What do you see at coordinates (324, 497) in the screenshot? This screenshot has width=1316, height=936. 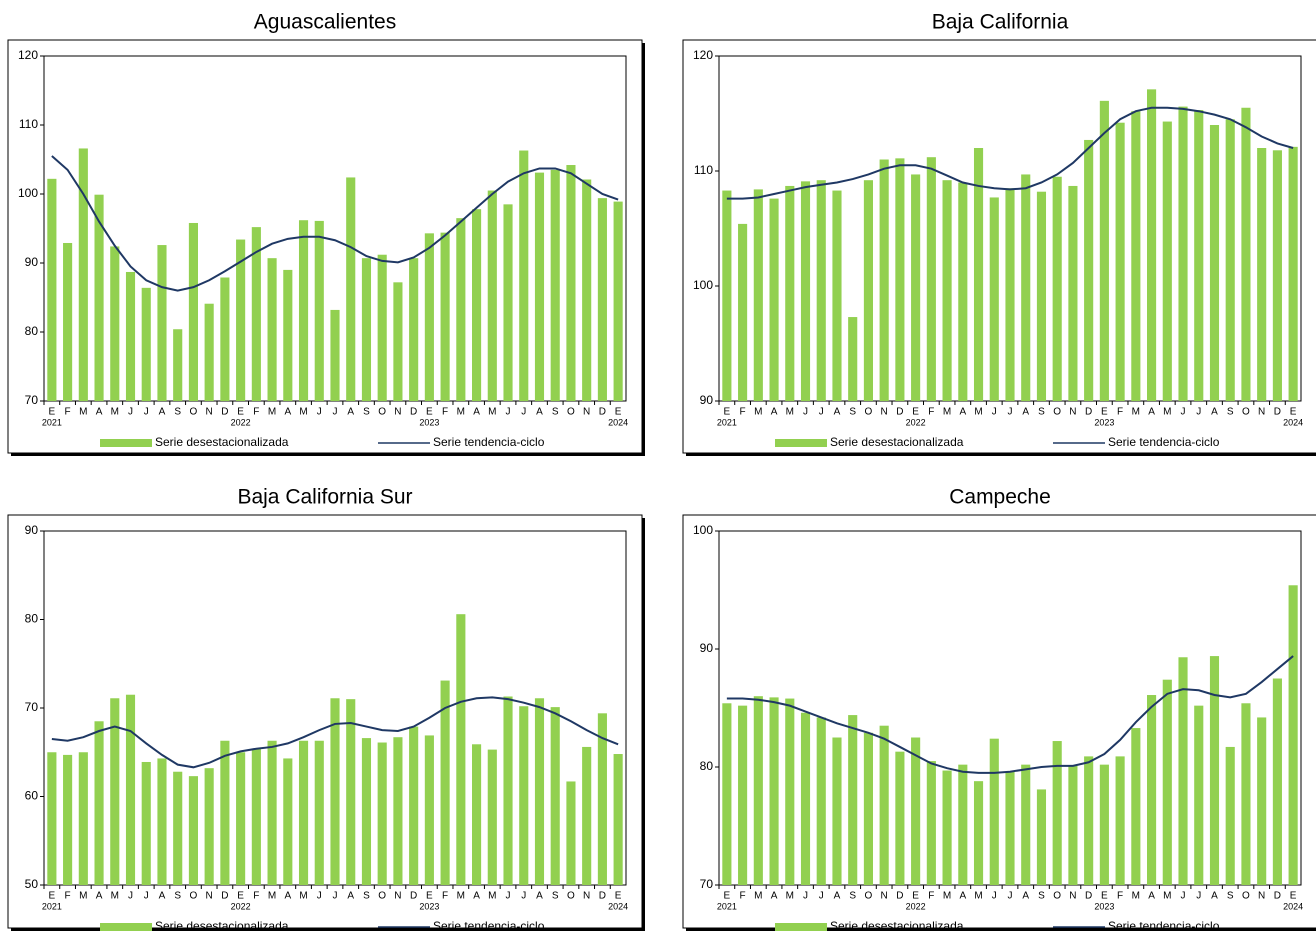 I see `chart-title: Baja California Sur` at bounding box center [324, 497].